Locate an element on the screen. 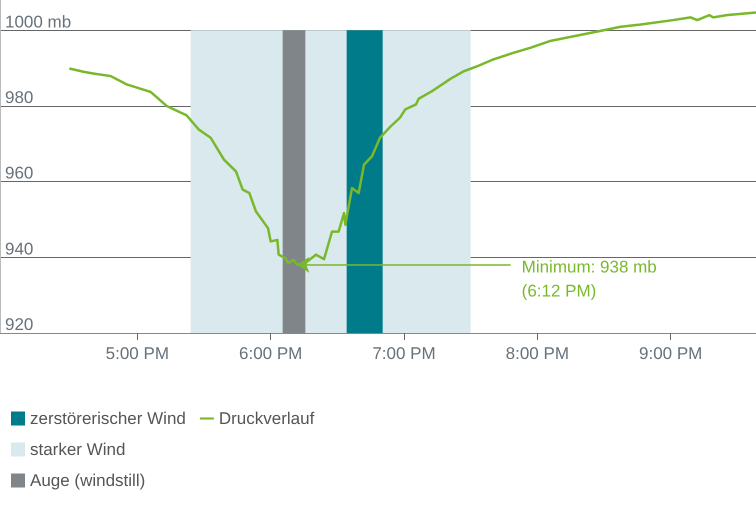 This screenshot has width=756, height=522. x-tick-label: 9:00 PM is located at coordinates (670, 353).